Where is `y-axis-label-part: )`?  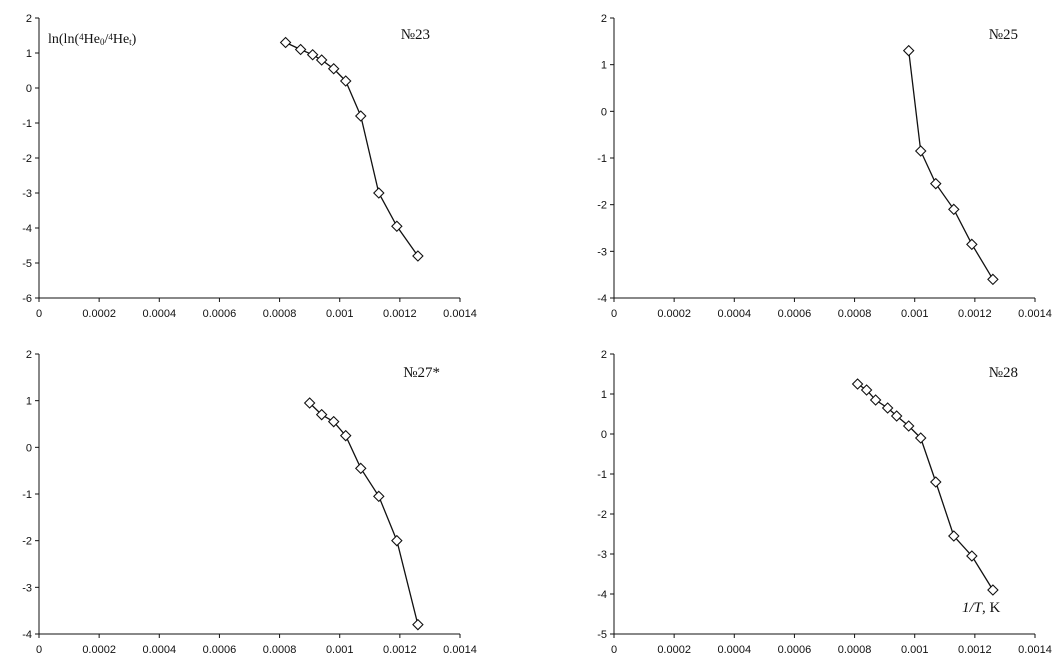 y-axis-label-part: ) is located at coordinates (134, 39).